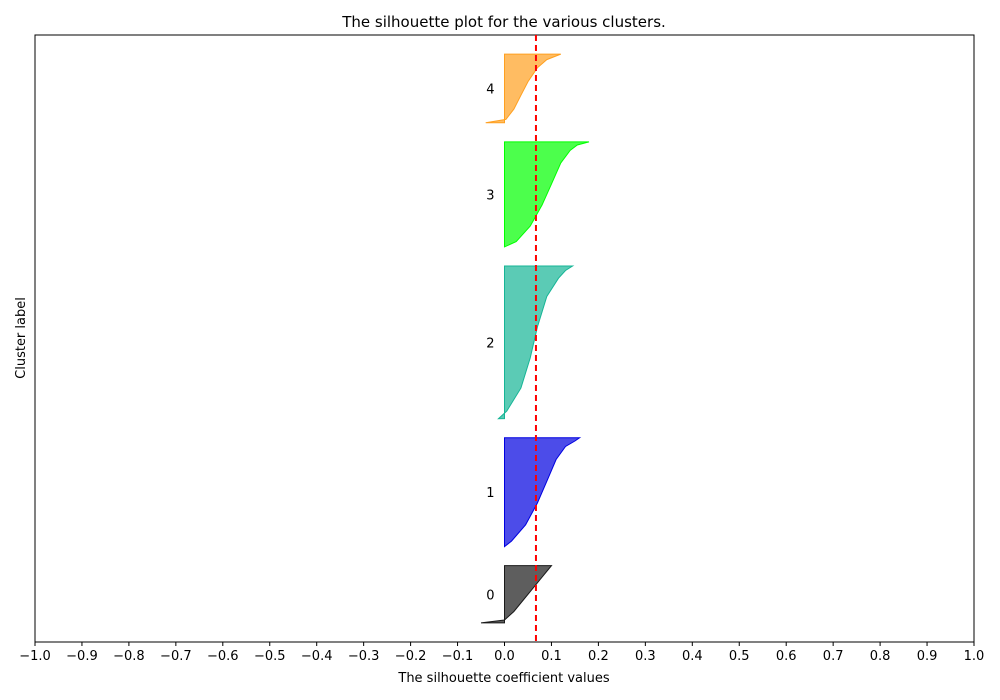 Image resolution: width=1000 pixels, height=700 pixels. What do you see at coordinates (490, 493) in the screenshot?
I see `cluster-1-label: 1` at bounding box center [490, 493].